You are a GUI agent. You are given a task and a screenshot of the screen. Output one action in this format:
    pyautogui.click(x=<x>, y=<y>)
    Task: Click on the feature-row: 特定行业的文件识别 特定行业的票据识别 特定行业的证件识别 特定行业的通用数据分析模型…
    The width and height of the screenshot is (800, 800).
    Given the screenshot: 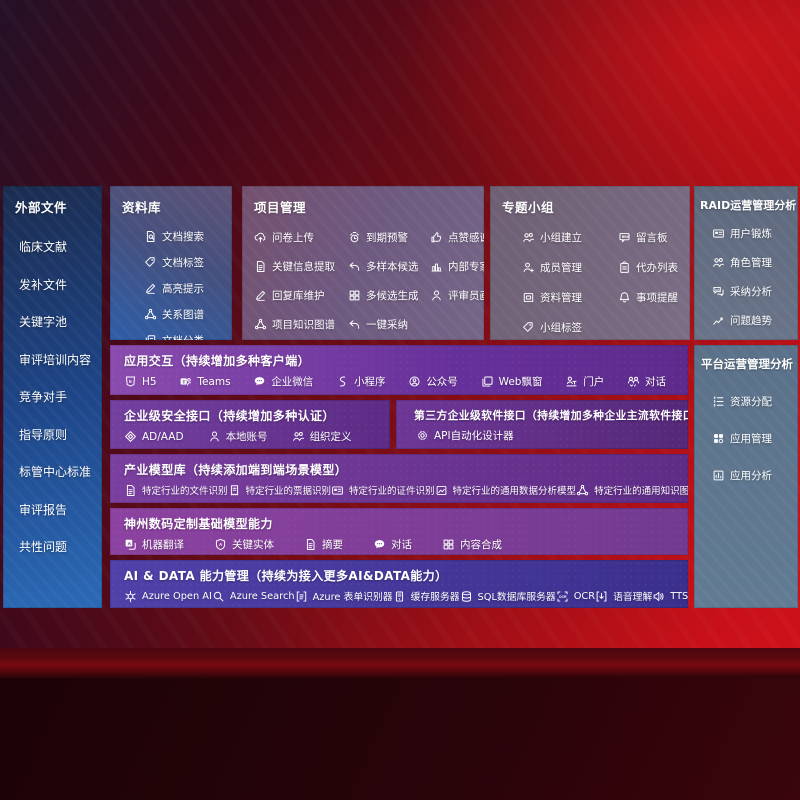 What is the action you would take?
    pyautogui.click(x=399, y=487)
    